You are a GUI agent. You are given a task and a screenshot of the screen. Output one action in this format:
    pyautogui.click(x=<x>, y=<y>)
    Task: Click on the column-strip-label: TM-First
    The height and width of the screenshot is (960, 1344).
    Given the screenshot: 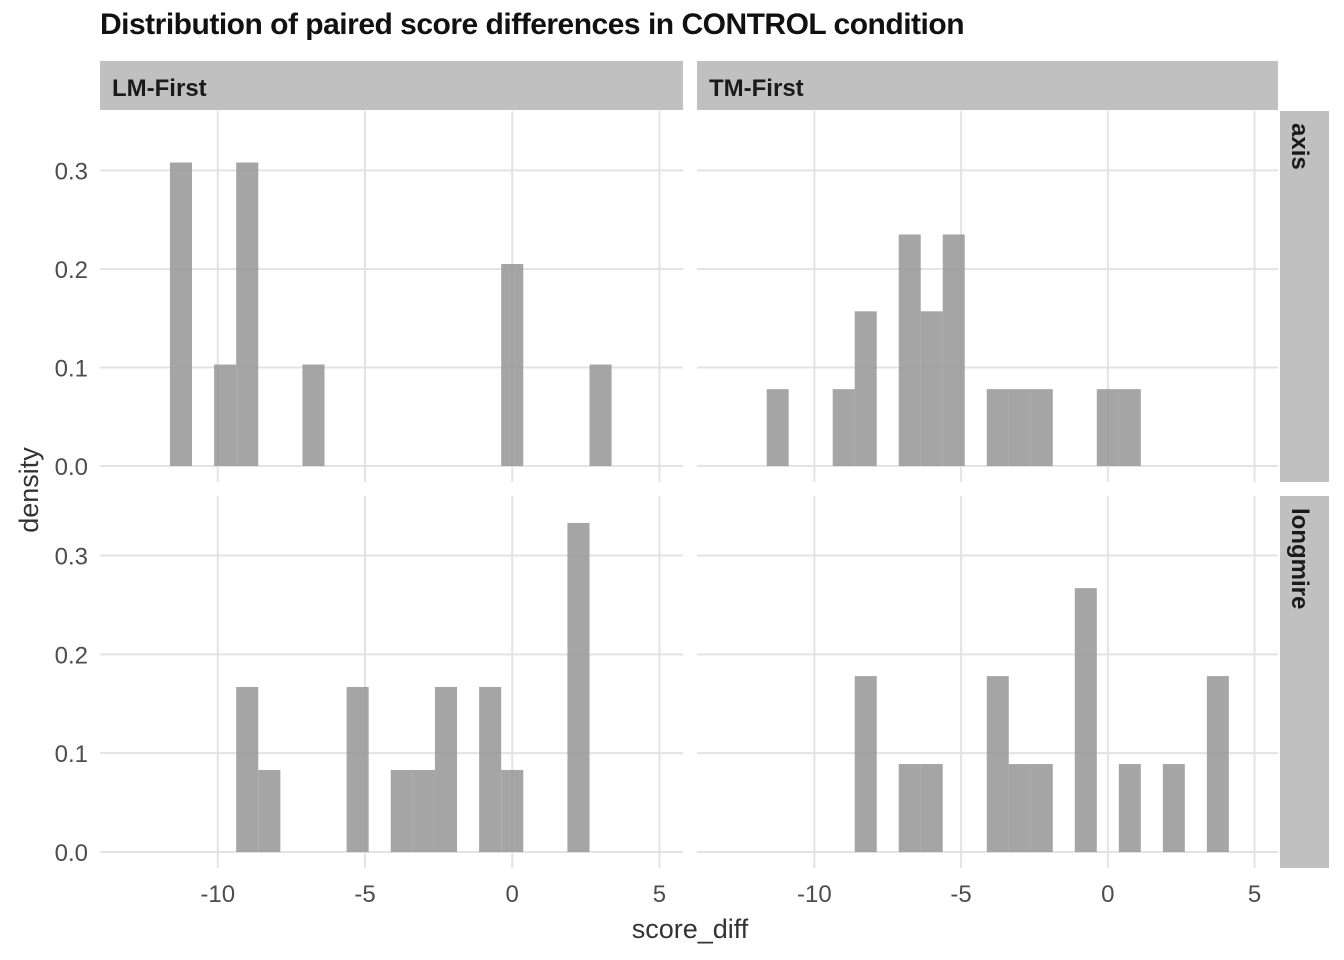 What is the action you would take?
    pyautogui.click(x=756, y=88)
    